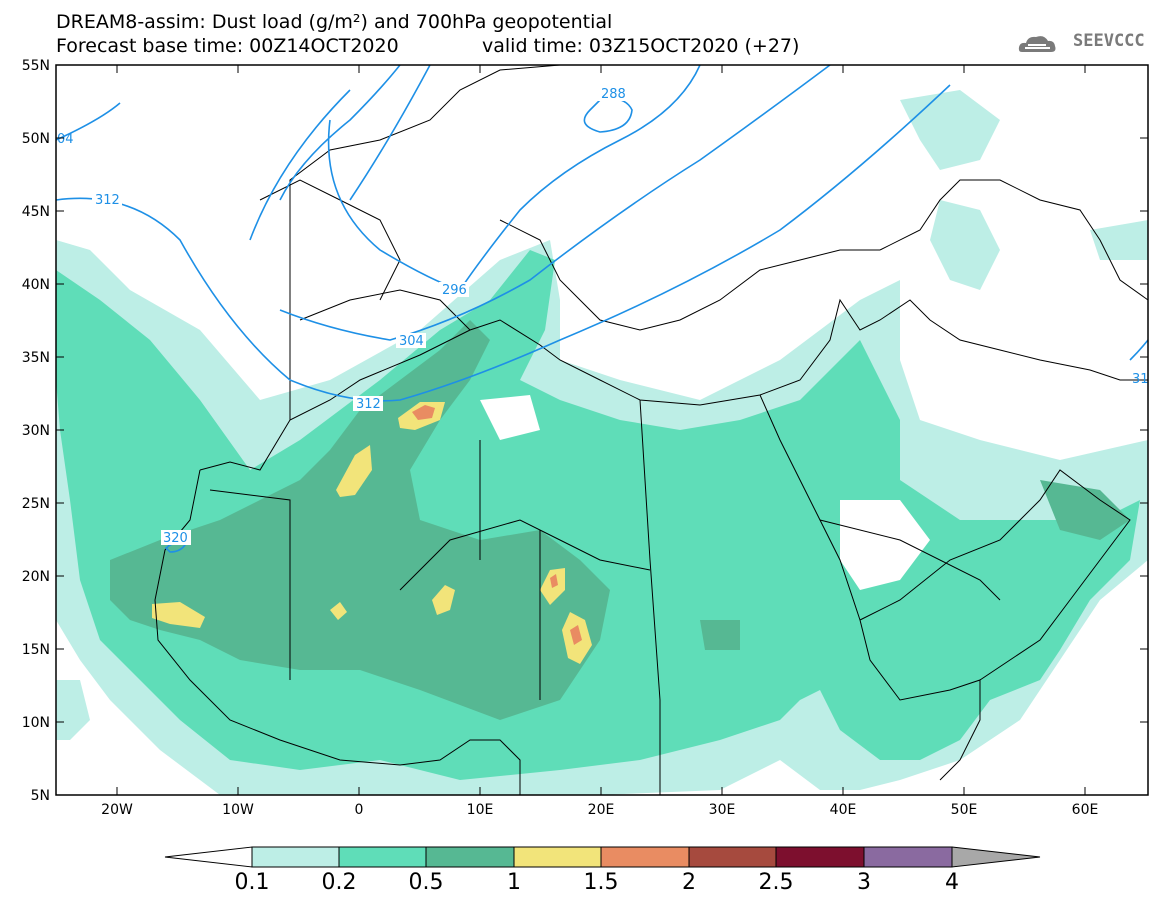 The image size is (1165, 907). I want to click on lon-label: 40E, so click(843, 810).